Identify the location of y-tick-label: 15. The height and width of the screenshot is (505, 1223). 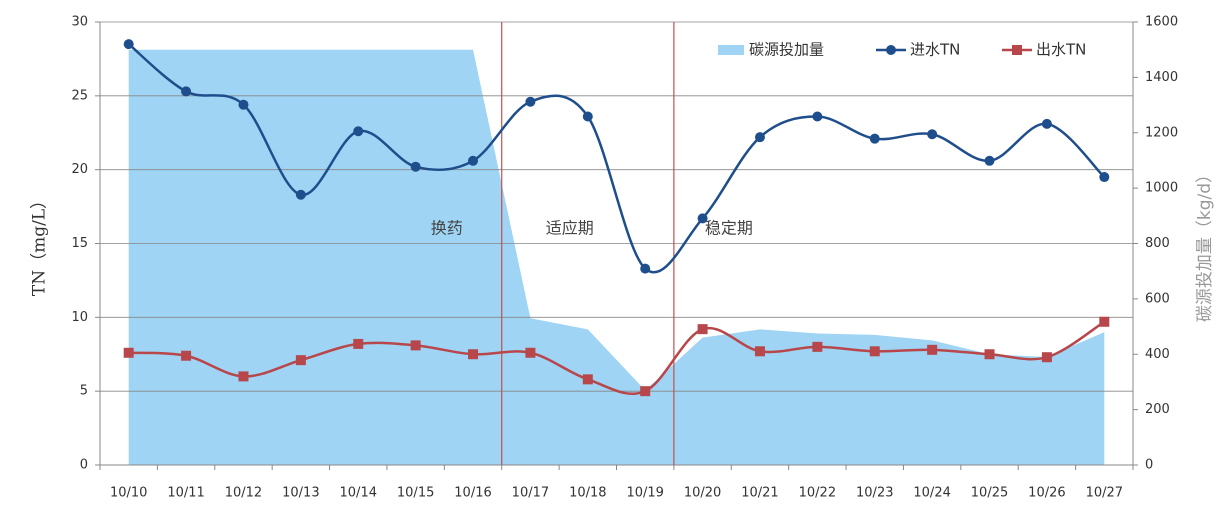
(79, 243).